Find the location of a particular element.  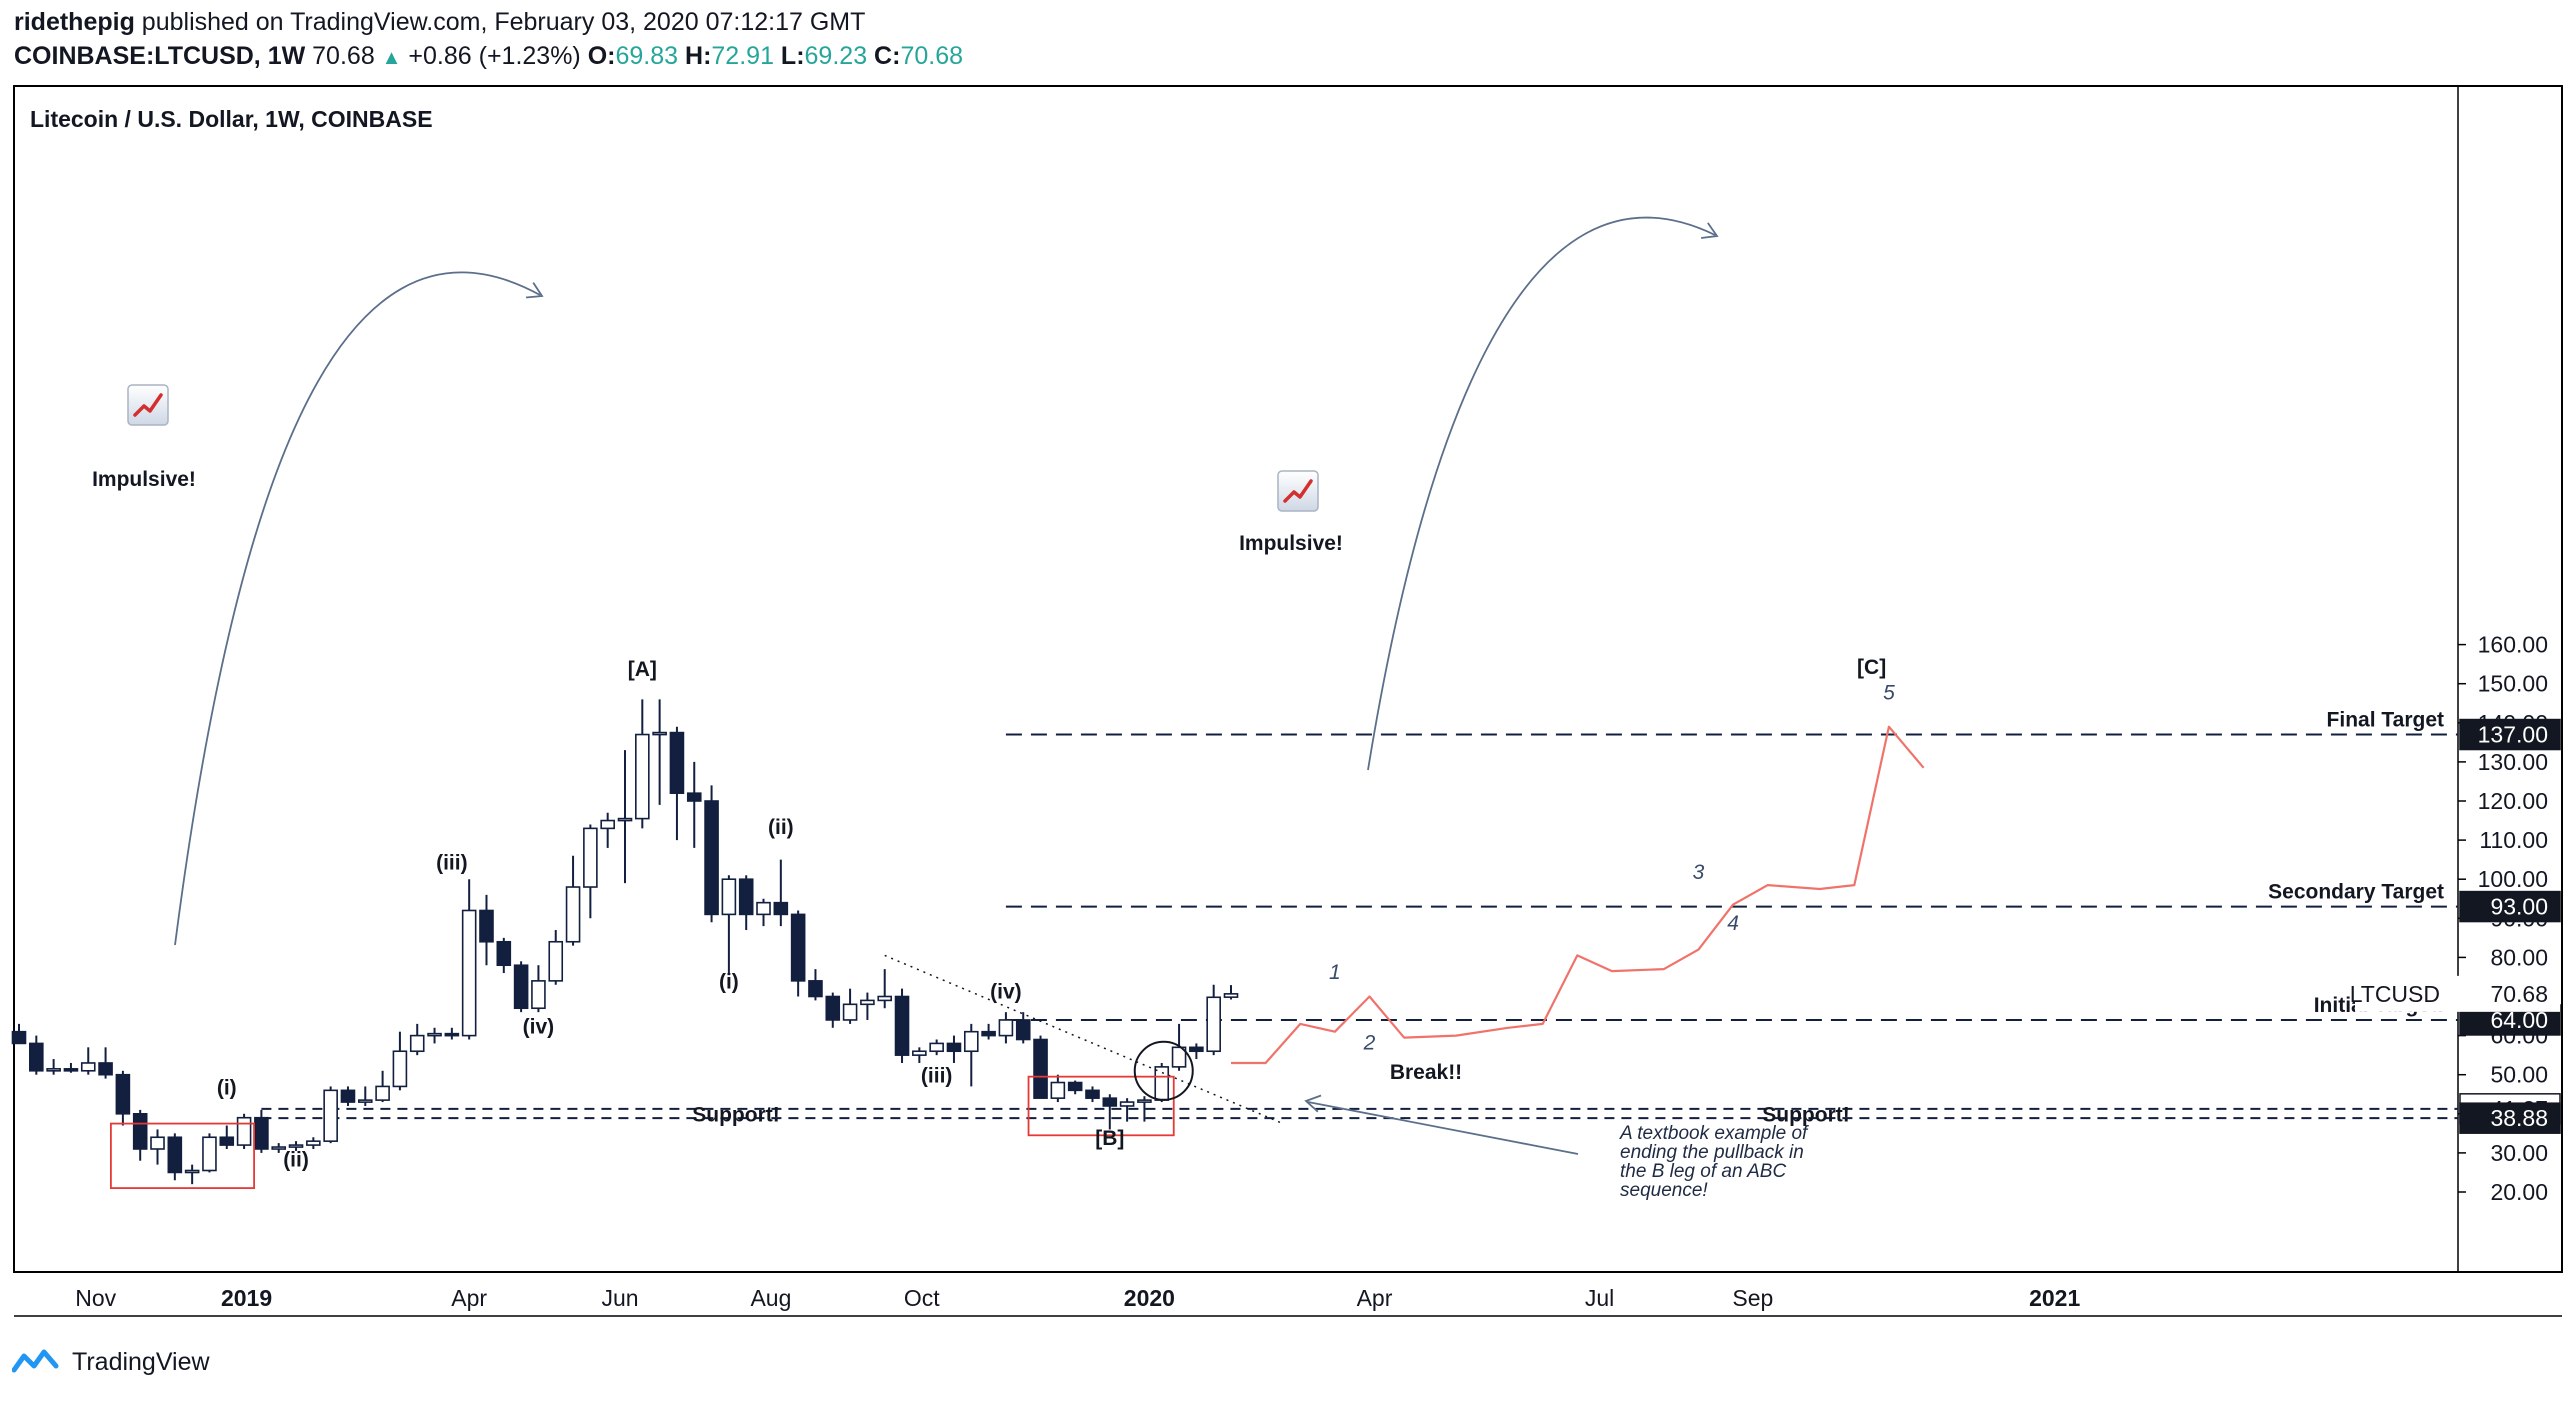

tradingview-footer: TradingView is located at coordinates (111, 1362).